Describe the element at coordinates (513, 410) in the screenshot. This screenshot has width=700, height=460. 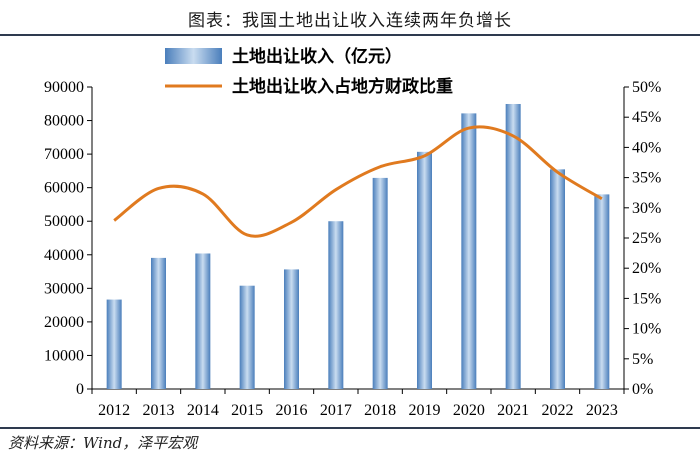
I see `x-tick-label: 2021` at that location.